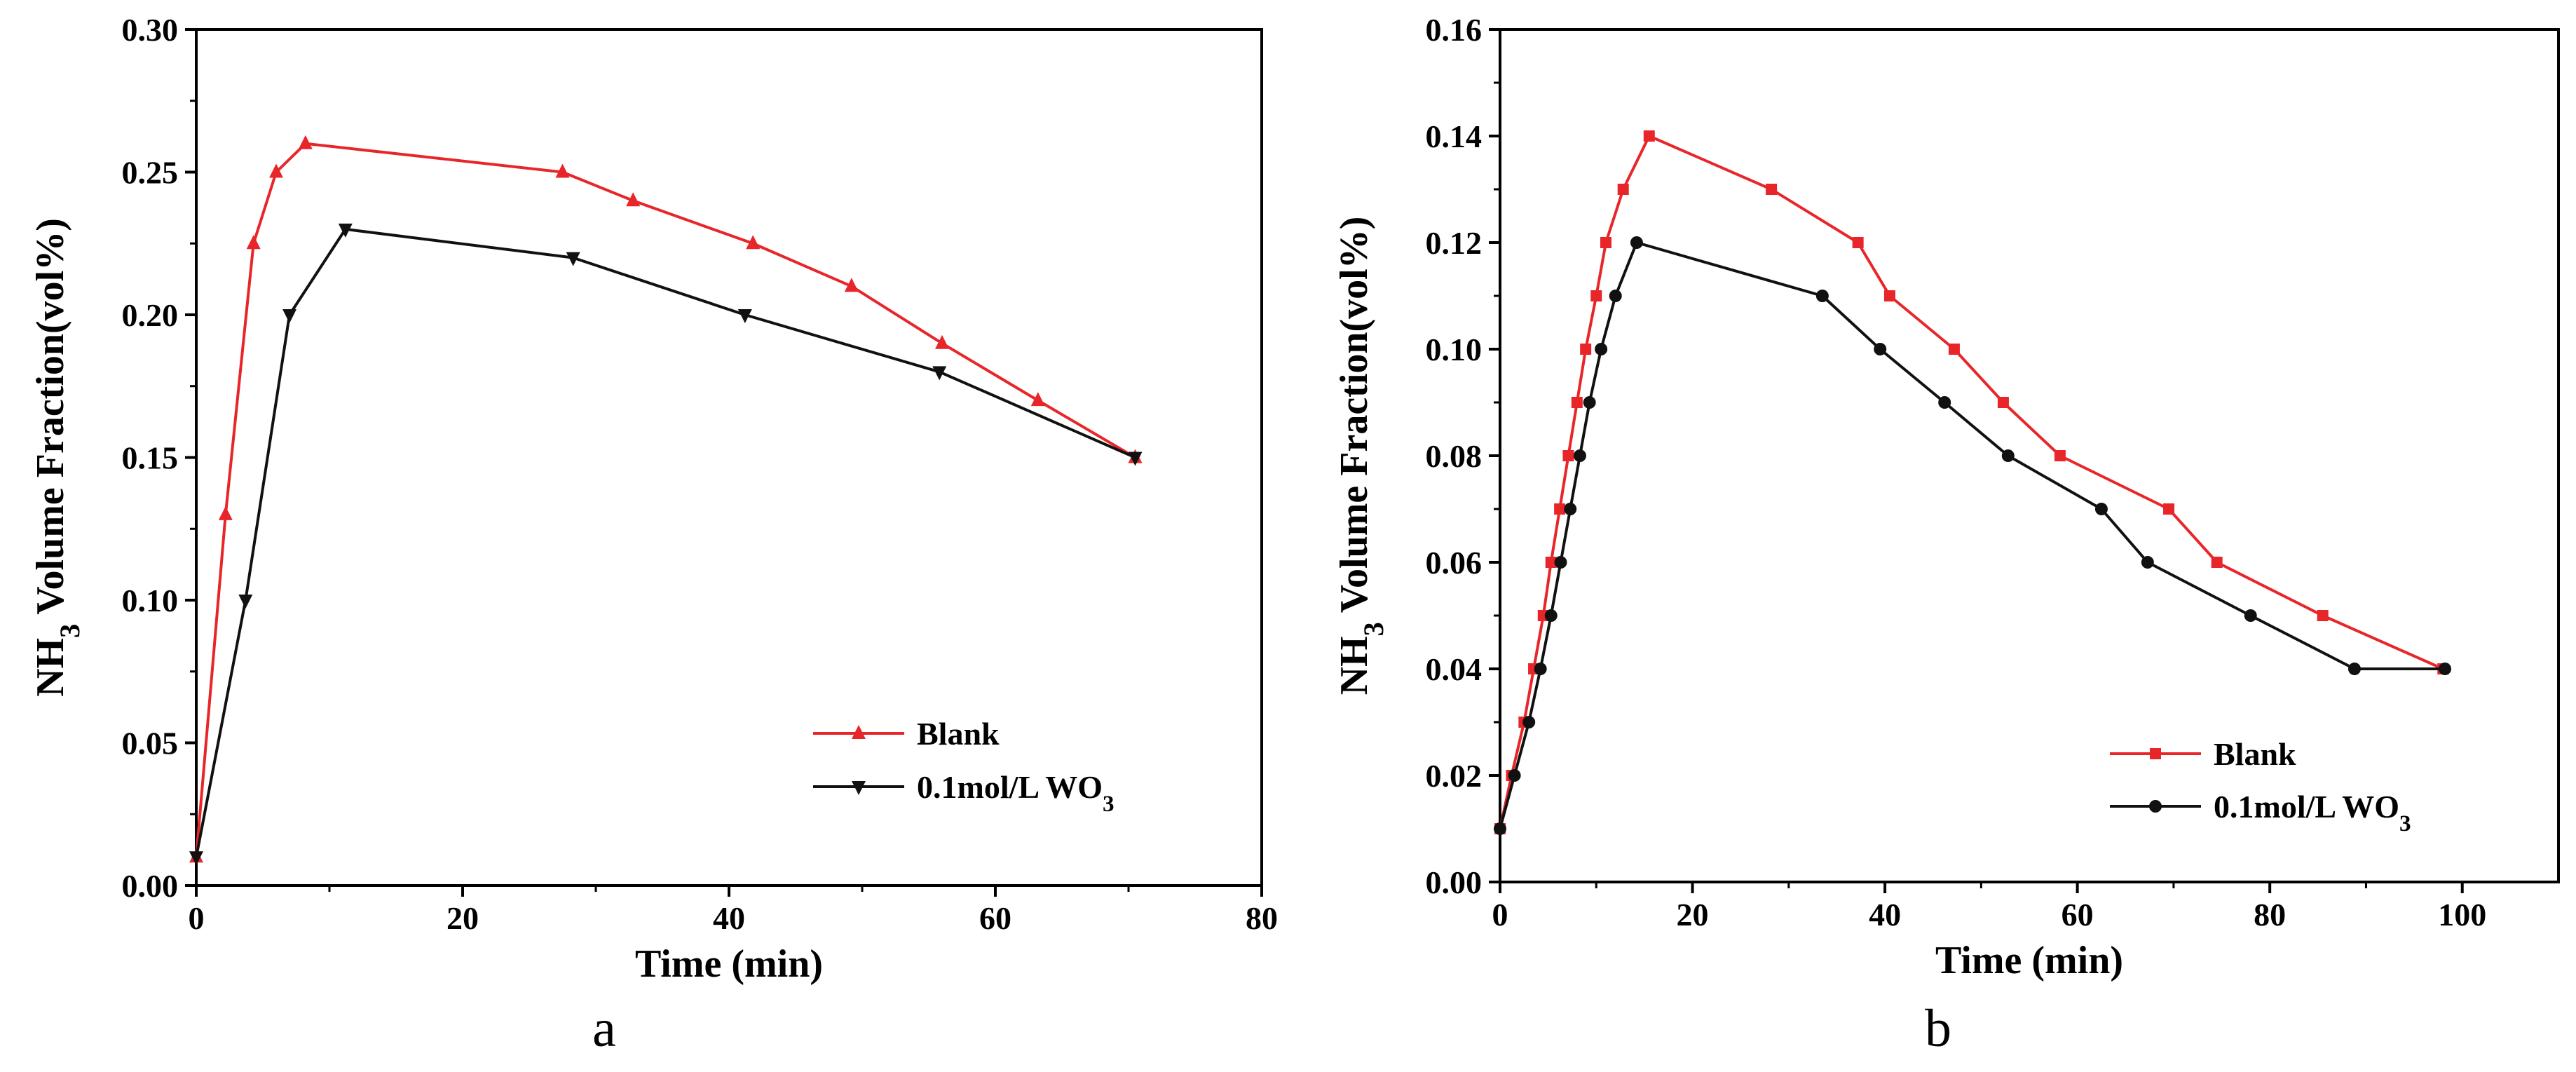 This screenshot has width=2576, height=1072. I want to click on y-tick-label: 0.08, so click(1455, 456).